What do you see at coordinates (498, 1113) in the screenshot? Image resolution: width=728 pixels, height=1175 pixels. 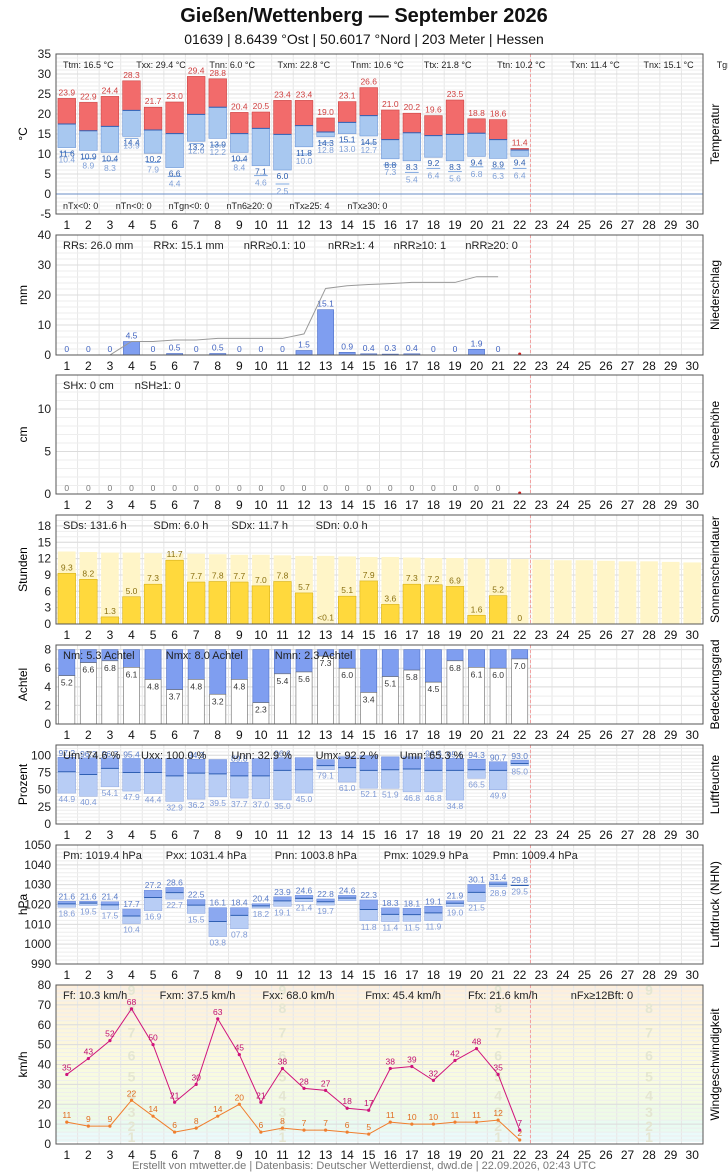 I see `mean-wind-label: 12` at bounding box center [498, 1113].